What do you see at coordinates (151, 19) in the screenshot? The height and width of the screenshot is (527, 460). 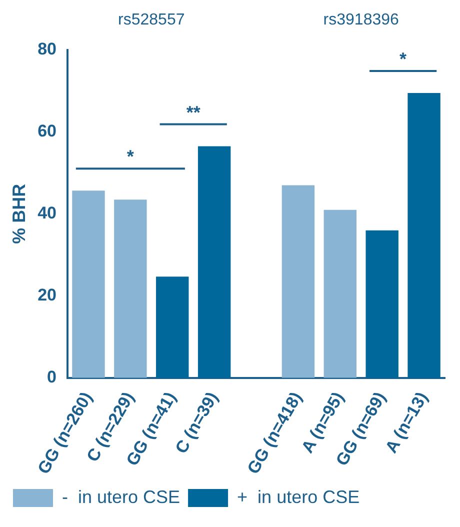 I see `text: rs528557` at bounding box center [151, 19].